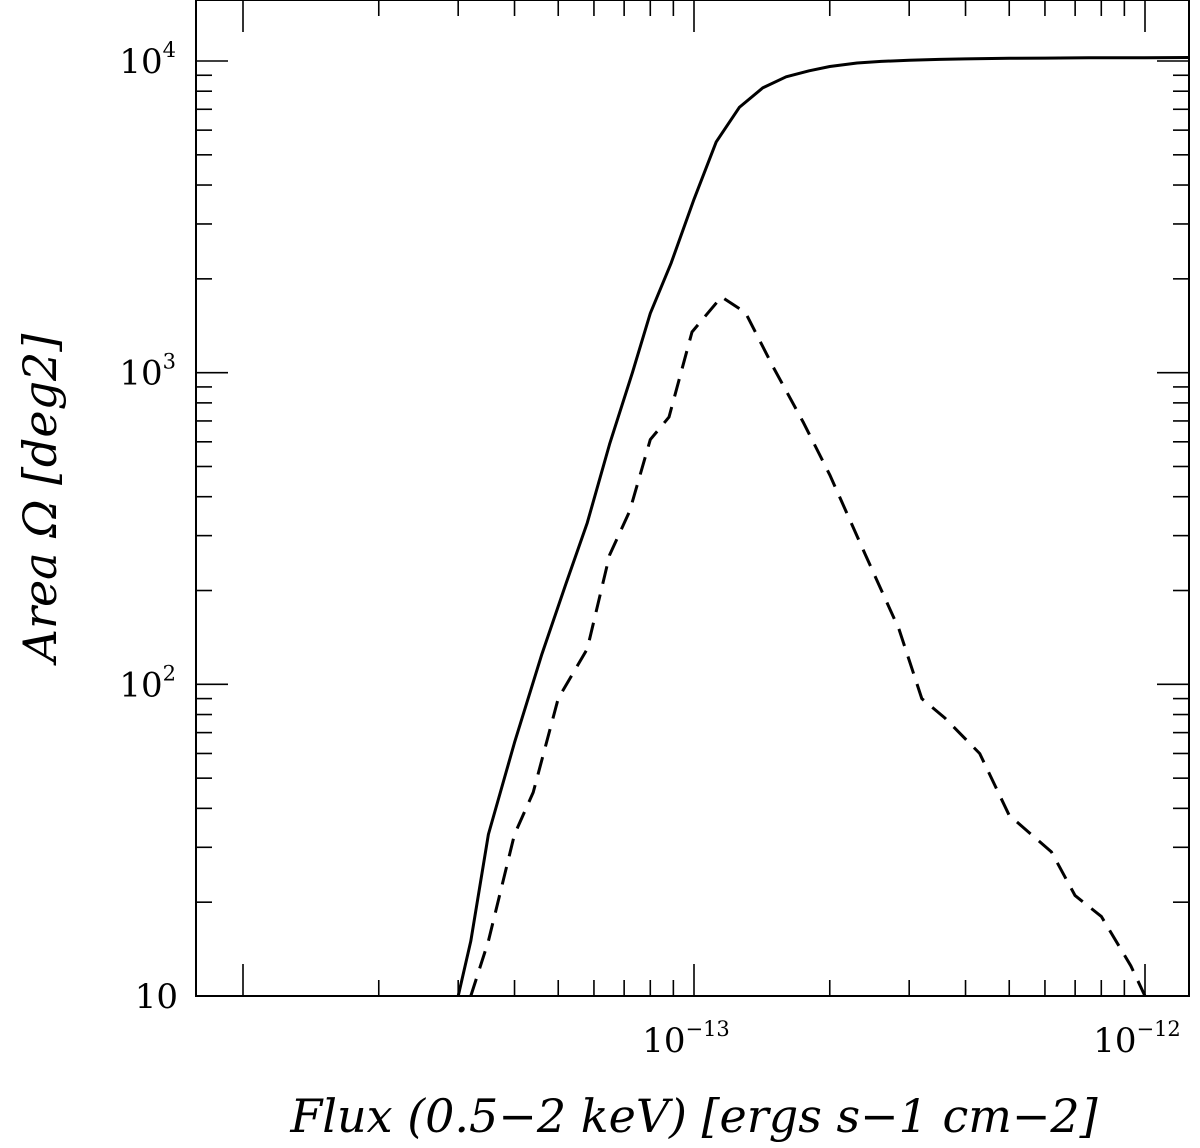 This screenshot has width=1200, height=1148. Describe the element at coordinates (169, 362) in the screenshot. I see `y-tick-label-exp: 3` at that location.